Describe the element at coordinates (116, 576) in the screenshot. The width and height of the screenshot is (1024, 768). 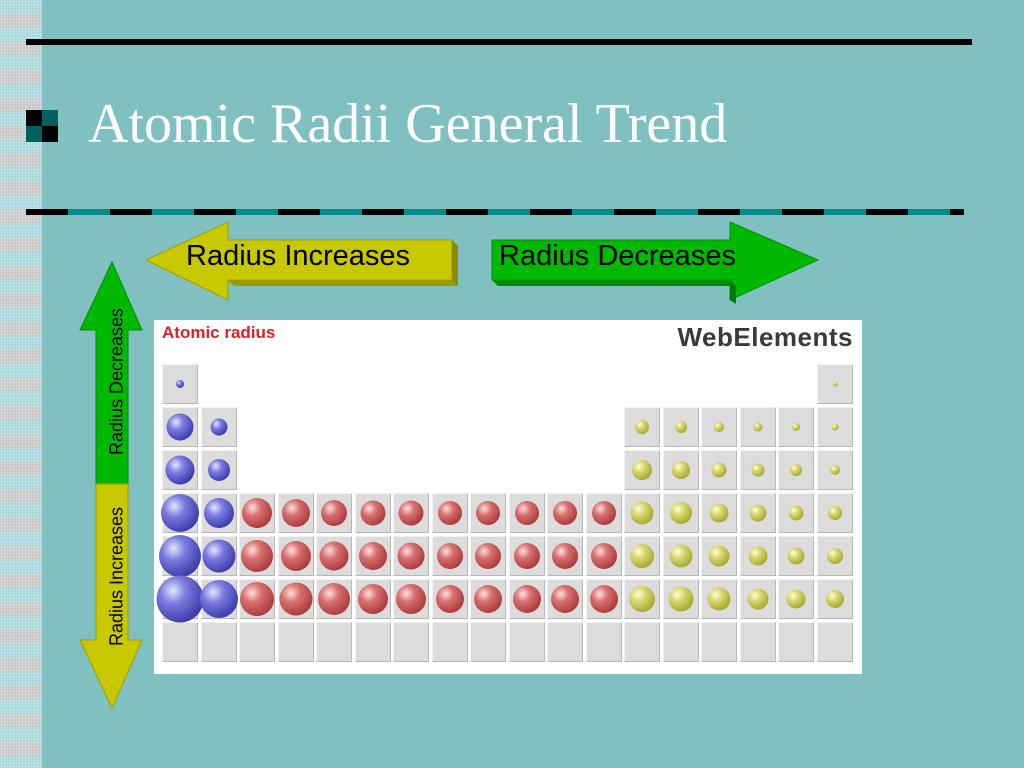
I see `down-arrow-label: Radius Increases` at that location.